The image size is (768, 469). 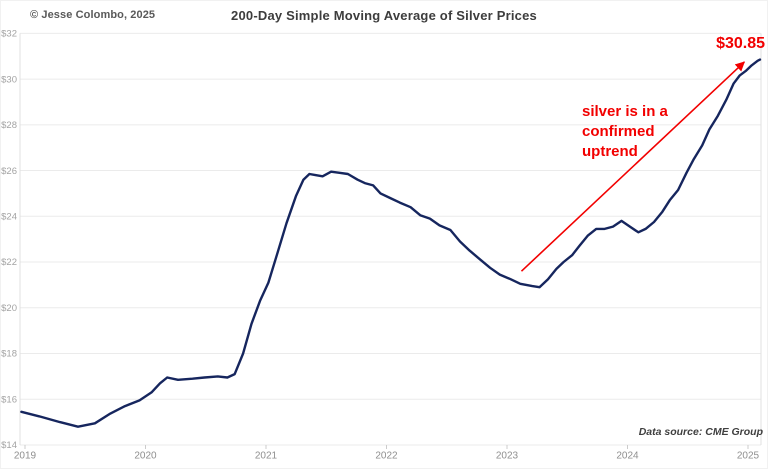 I want to click on x-tick-label: 2023, so click(x=507, y=456).